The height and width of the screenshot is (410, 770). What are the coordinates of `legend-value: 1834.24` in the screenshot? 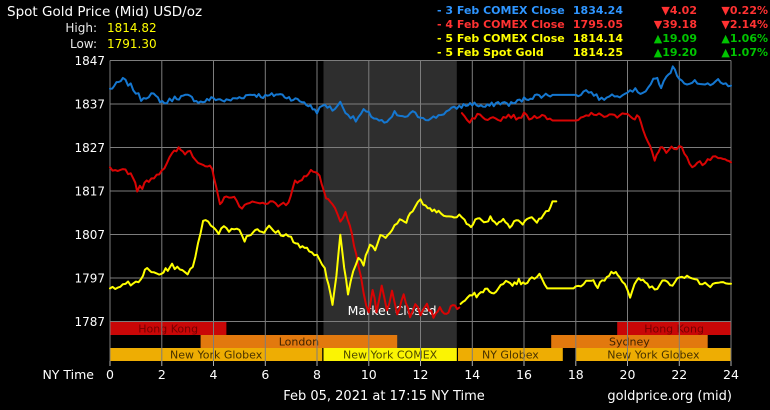 It's located at (597, 10).